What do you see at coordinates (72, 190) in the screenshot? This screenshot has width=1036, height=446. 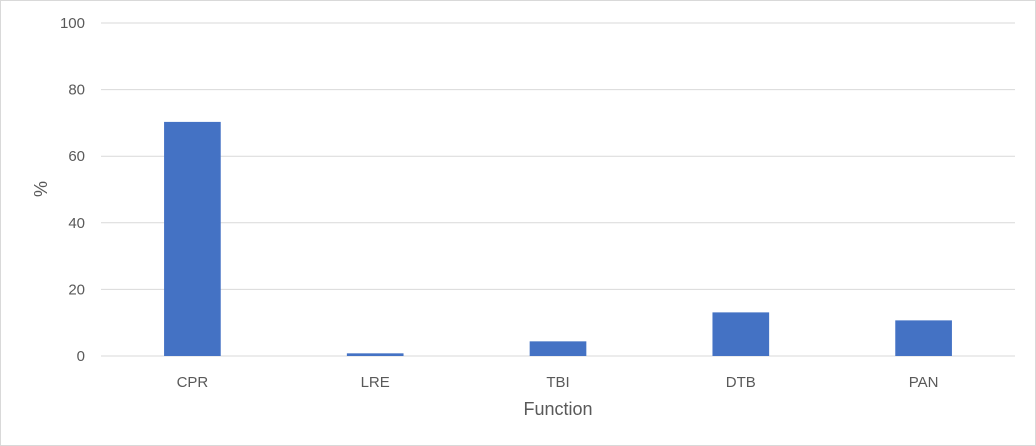 I see `y-tick-labels: 0 20 40 60 80 100` at bounding box center [72, 190].